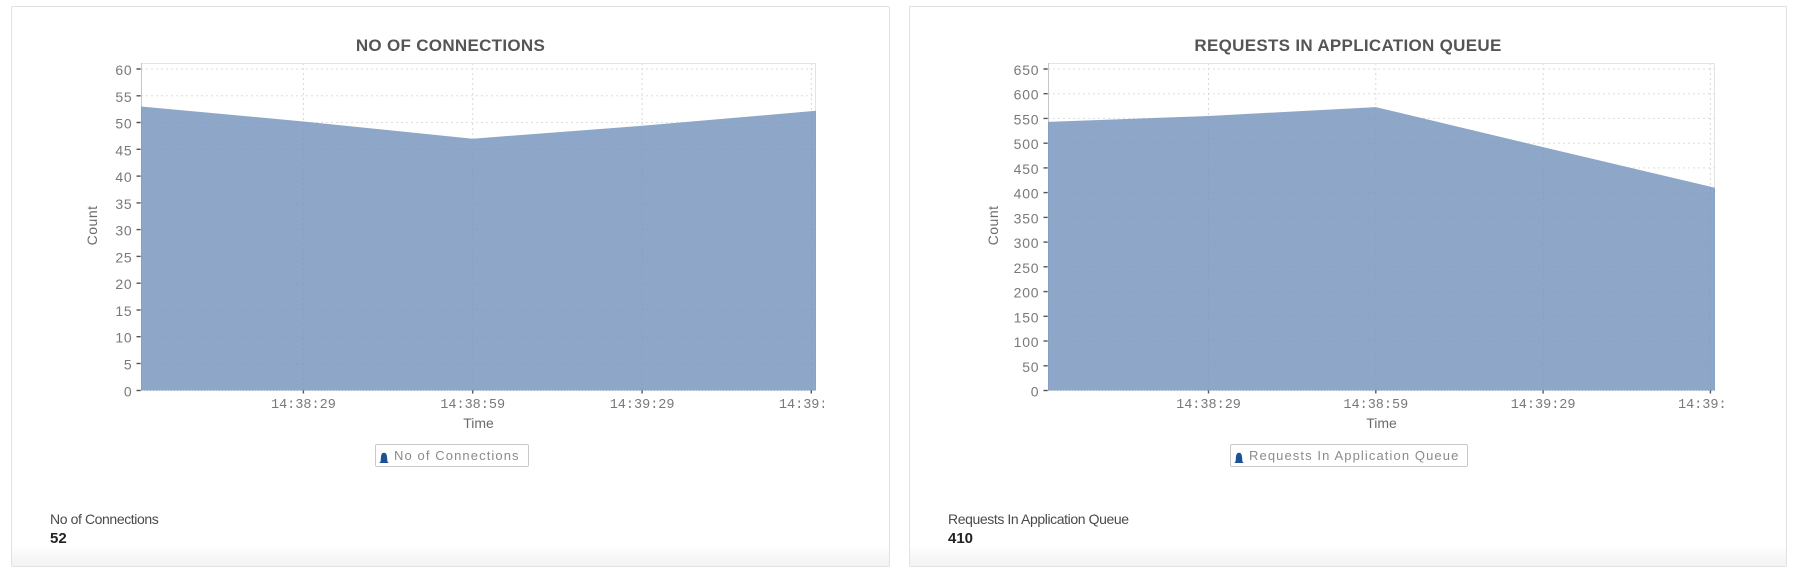 Image resolution: width=1799 pixels, height=571 pixels. I want to click on svg-text: 200, so click(1027, 293).